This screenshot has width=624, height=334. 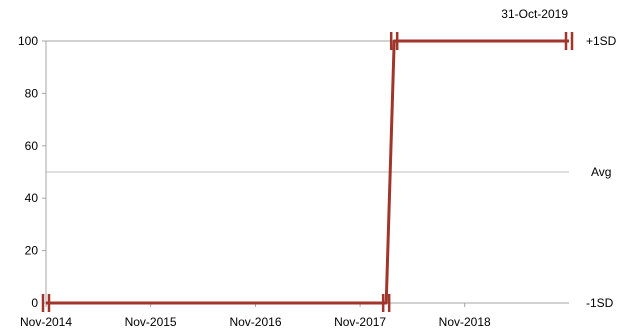 I want to click on x-tick-labels: Nov-2014 Nov-2015 Nov-2016 Nov-2017 Nov-2018, so click(x=255, y=322).